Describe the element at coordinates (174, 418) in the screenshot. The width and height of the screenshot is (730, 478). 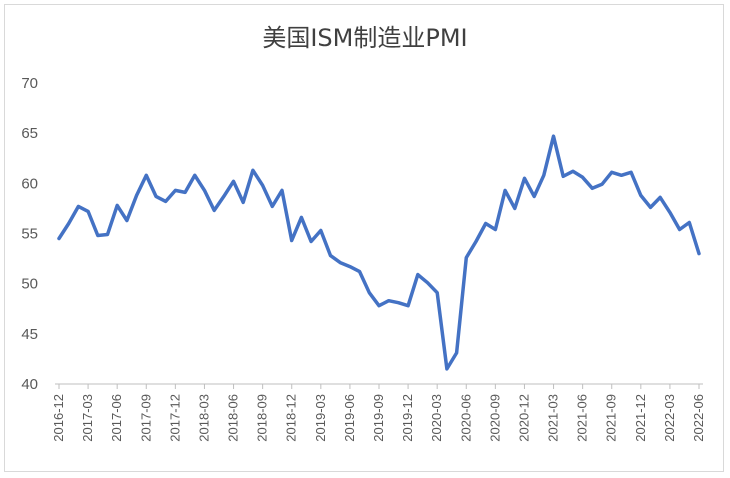
I see `x-tick-label: 2017-12` at that location.